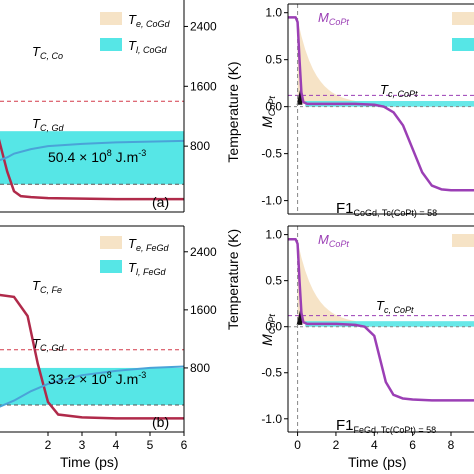 The image size is (474, 474). Describe the element at coordinates (160, 422) in the screenshot. I see `panel-letter-b: (b)` at that location.